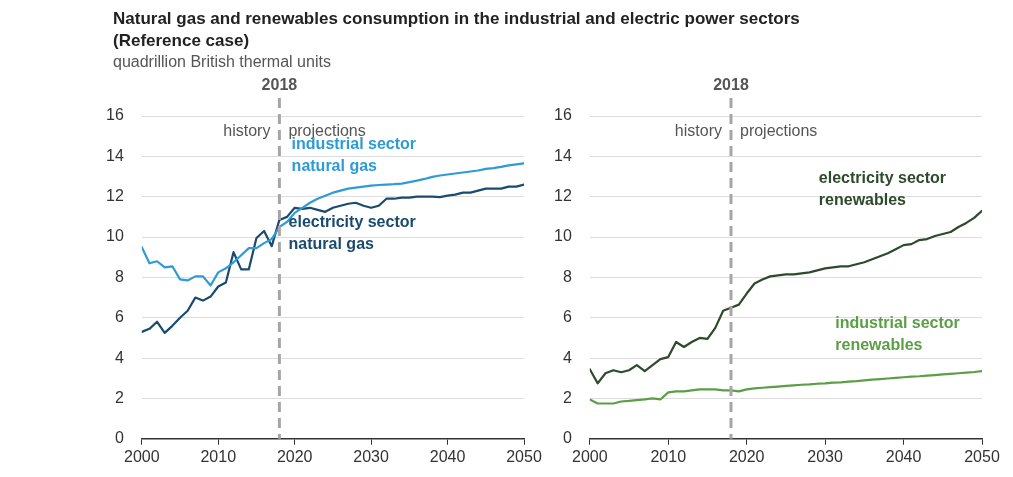 The image size is (1013, 477). Describe the element at coordinates (882, 188) in the screenshot. I see `series-label: electricity sector renewables` at that location.